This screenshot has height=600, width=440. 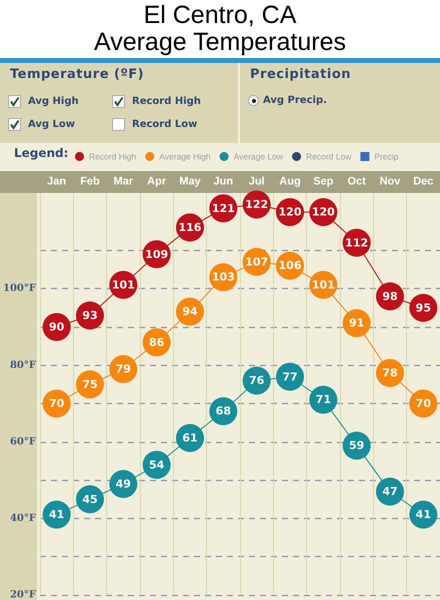 What do you see at coordinates (90, 499) in the screenshot?
I see `data-label: 45` at bounding box center [90, 499].